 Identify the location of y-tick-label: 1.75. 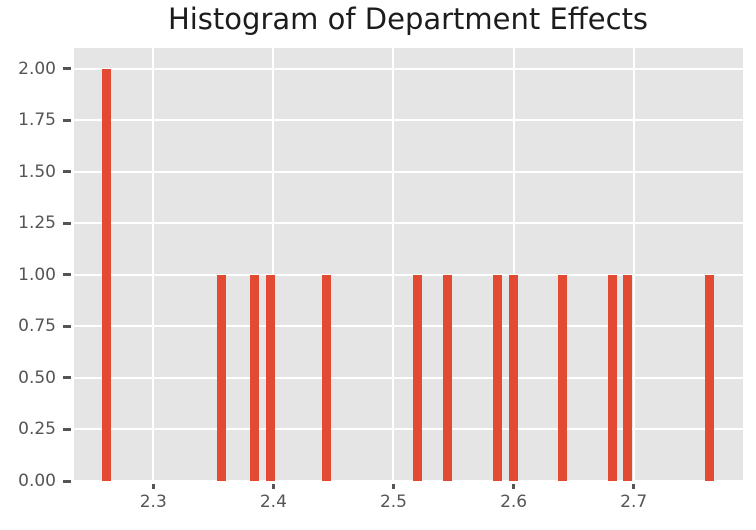
(37, 120).